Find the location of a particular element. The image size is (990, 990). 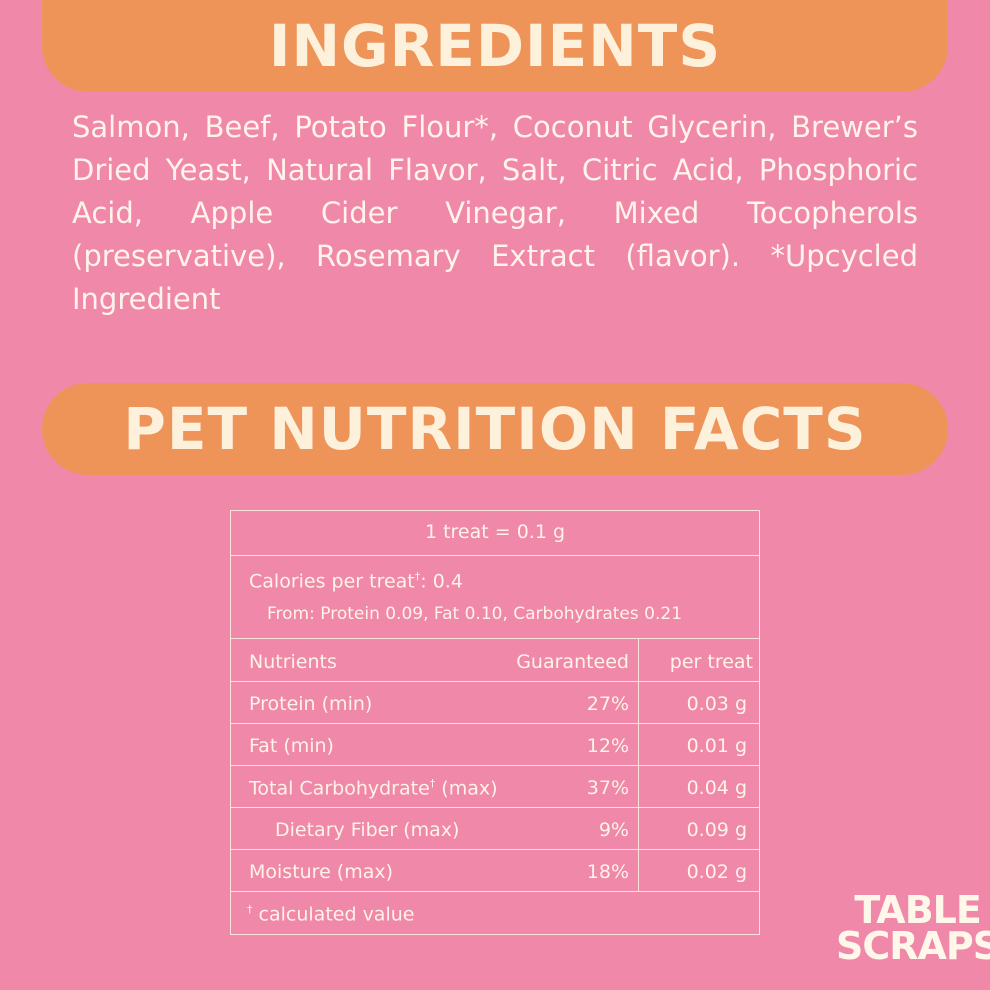

name: Fat (min) is located at coordinates (291, 746).